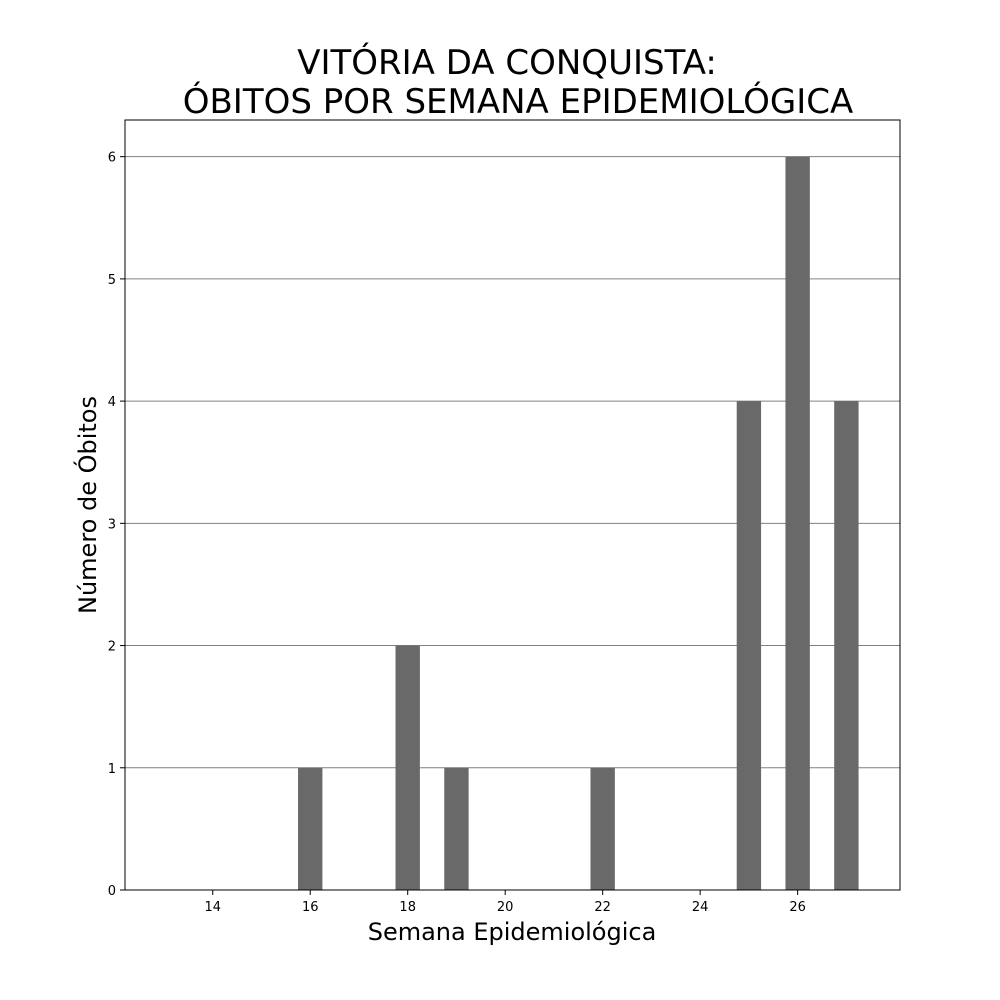  Describe the element at coordinates (112, 524) in the screenshot. I see `y-tick-label-3: 3` at that location.